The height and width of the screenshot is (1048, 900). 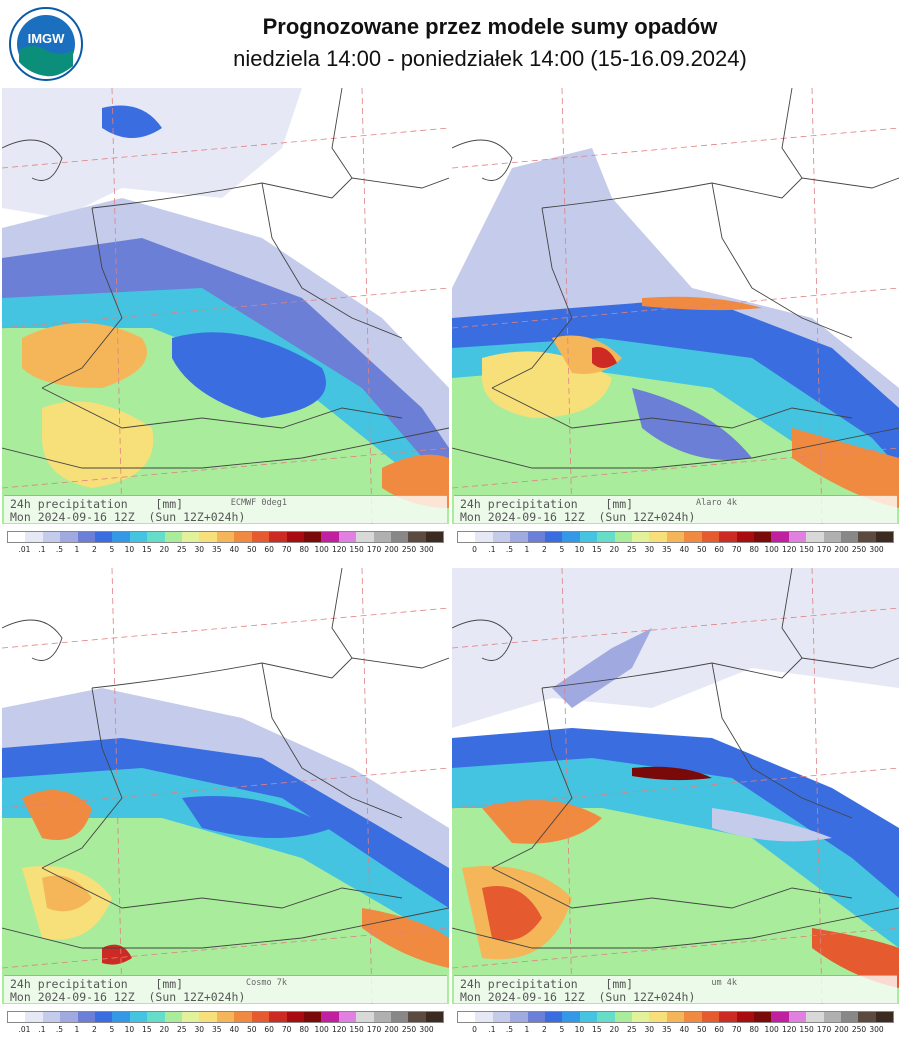 What do you see at coordinates (77, 549) in the screenshot?
I see `colorbar-tick-label: 1` at bounding box center [77, 549].